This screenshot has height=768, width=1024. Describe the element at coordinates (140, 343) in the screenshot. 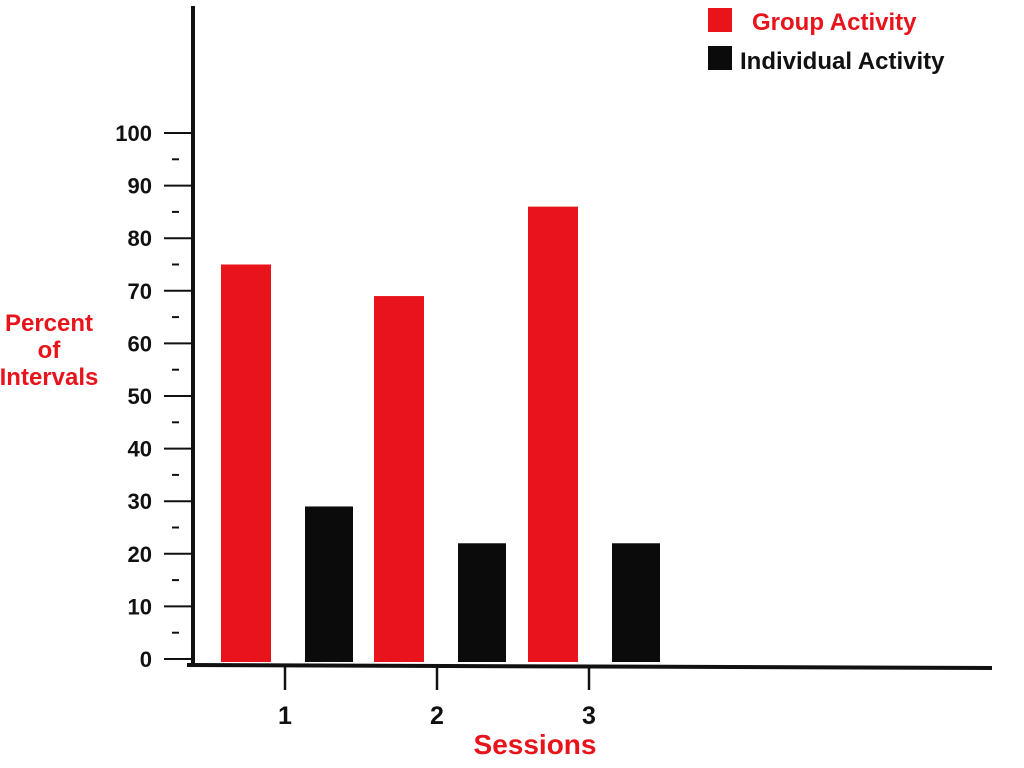

I see `y-tick-label-60: 60` at that location.